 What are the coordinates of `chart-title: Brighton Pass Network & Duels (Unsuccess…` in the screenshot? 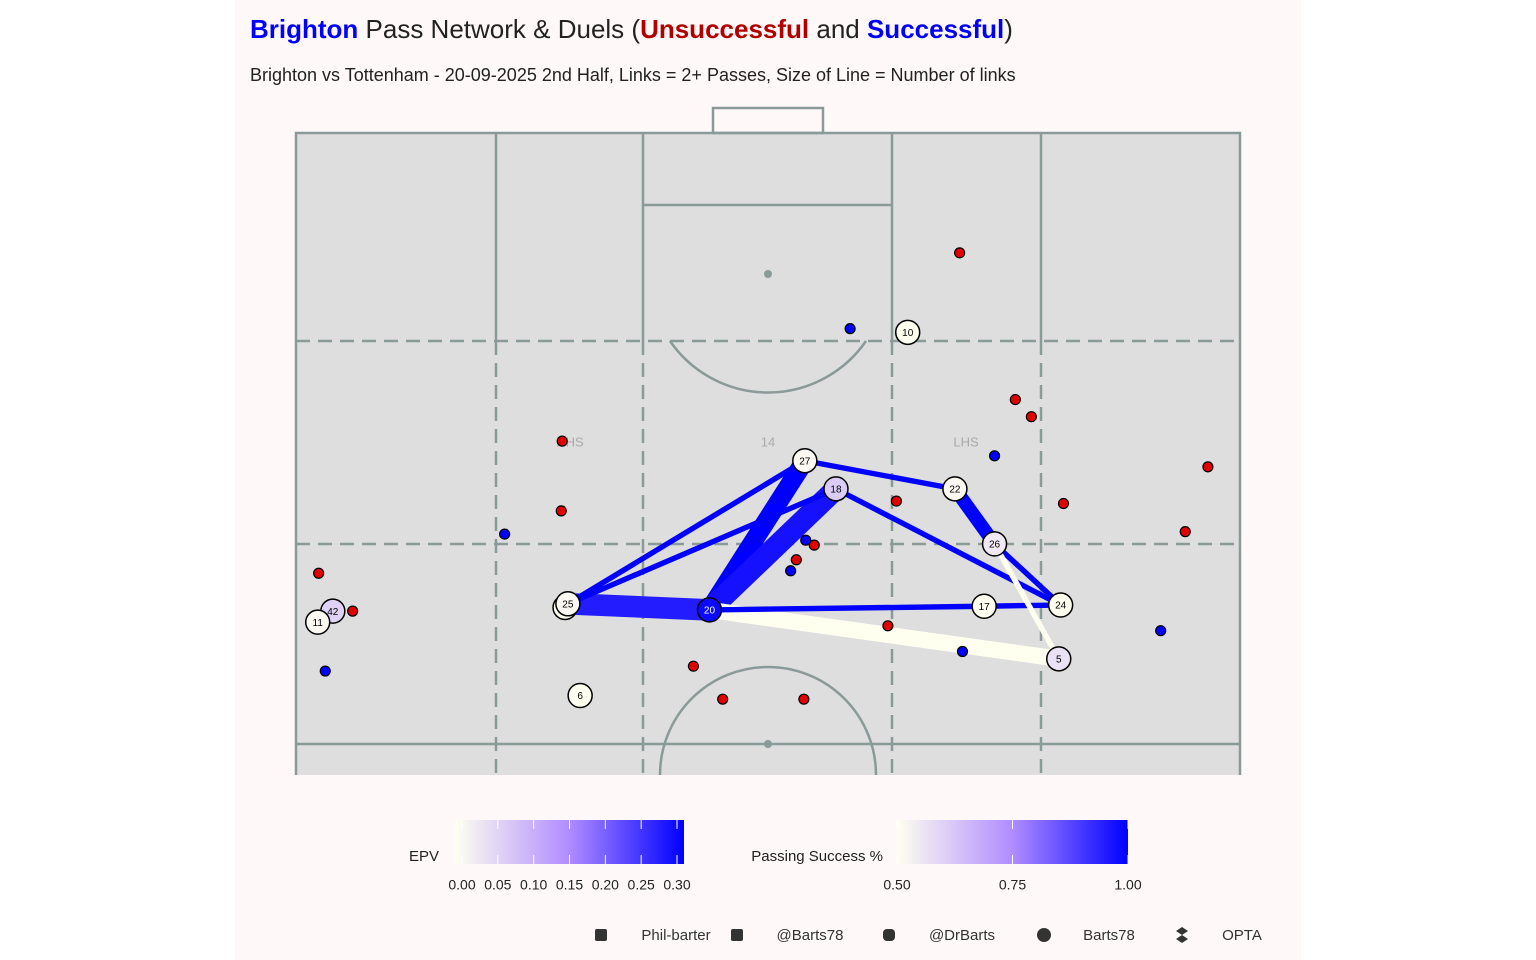 It's located at (631, 29).